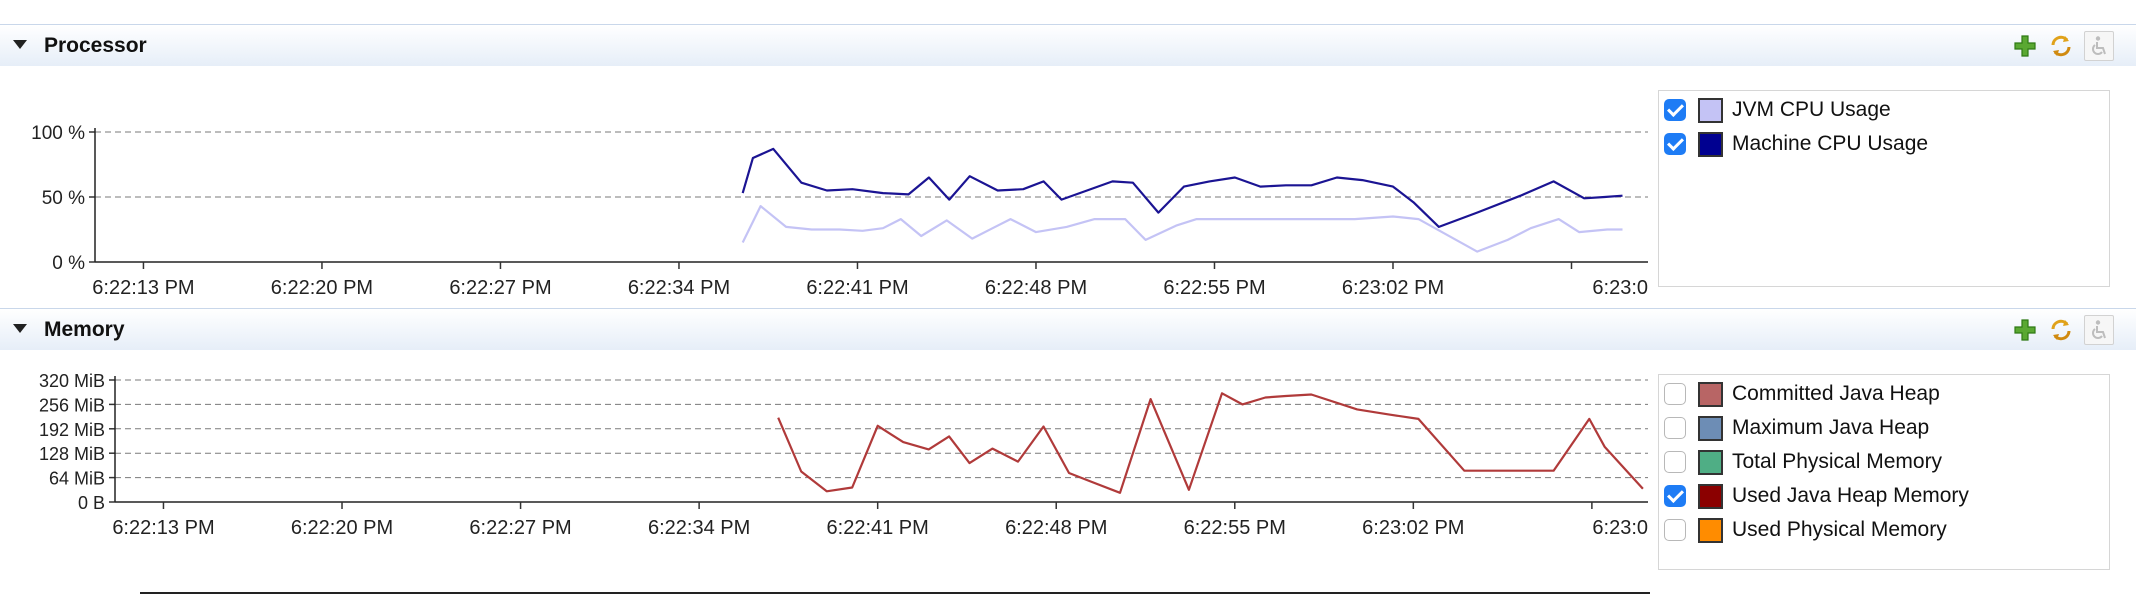 The width and height of the screenshot is (2136, 594). Describe the element at coordinates (1182, 187) in the screenshot. I see `series-line-machine-cpu-usage` at that location.